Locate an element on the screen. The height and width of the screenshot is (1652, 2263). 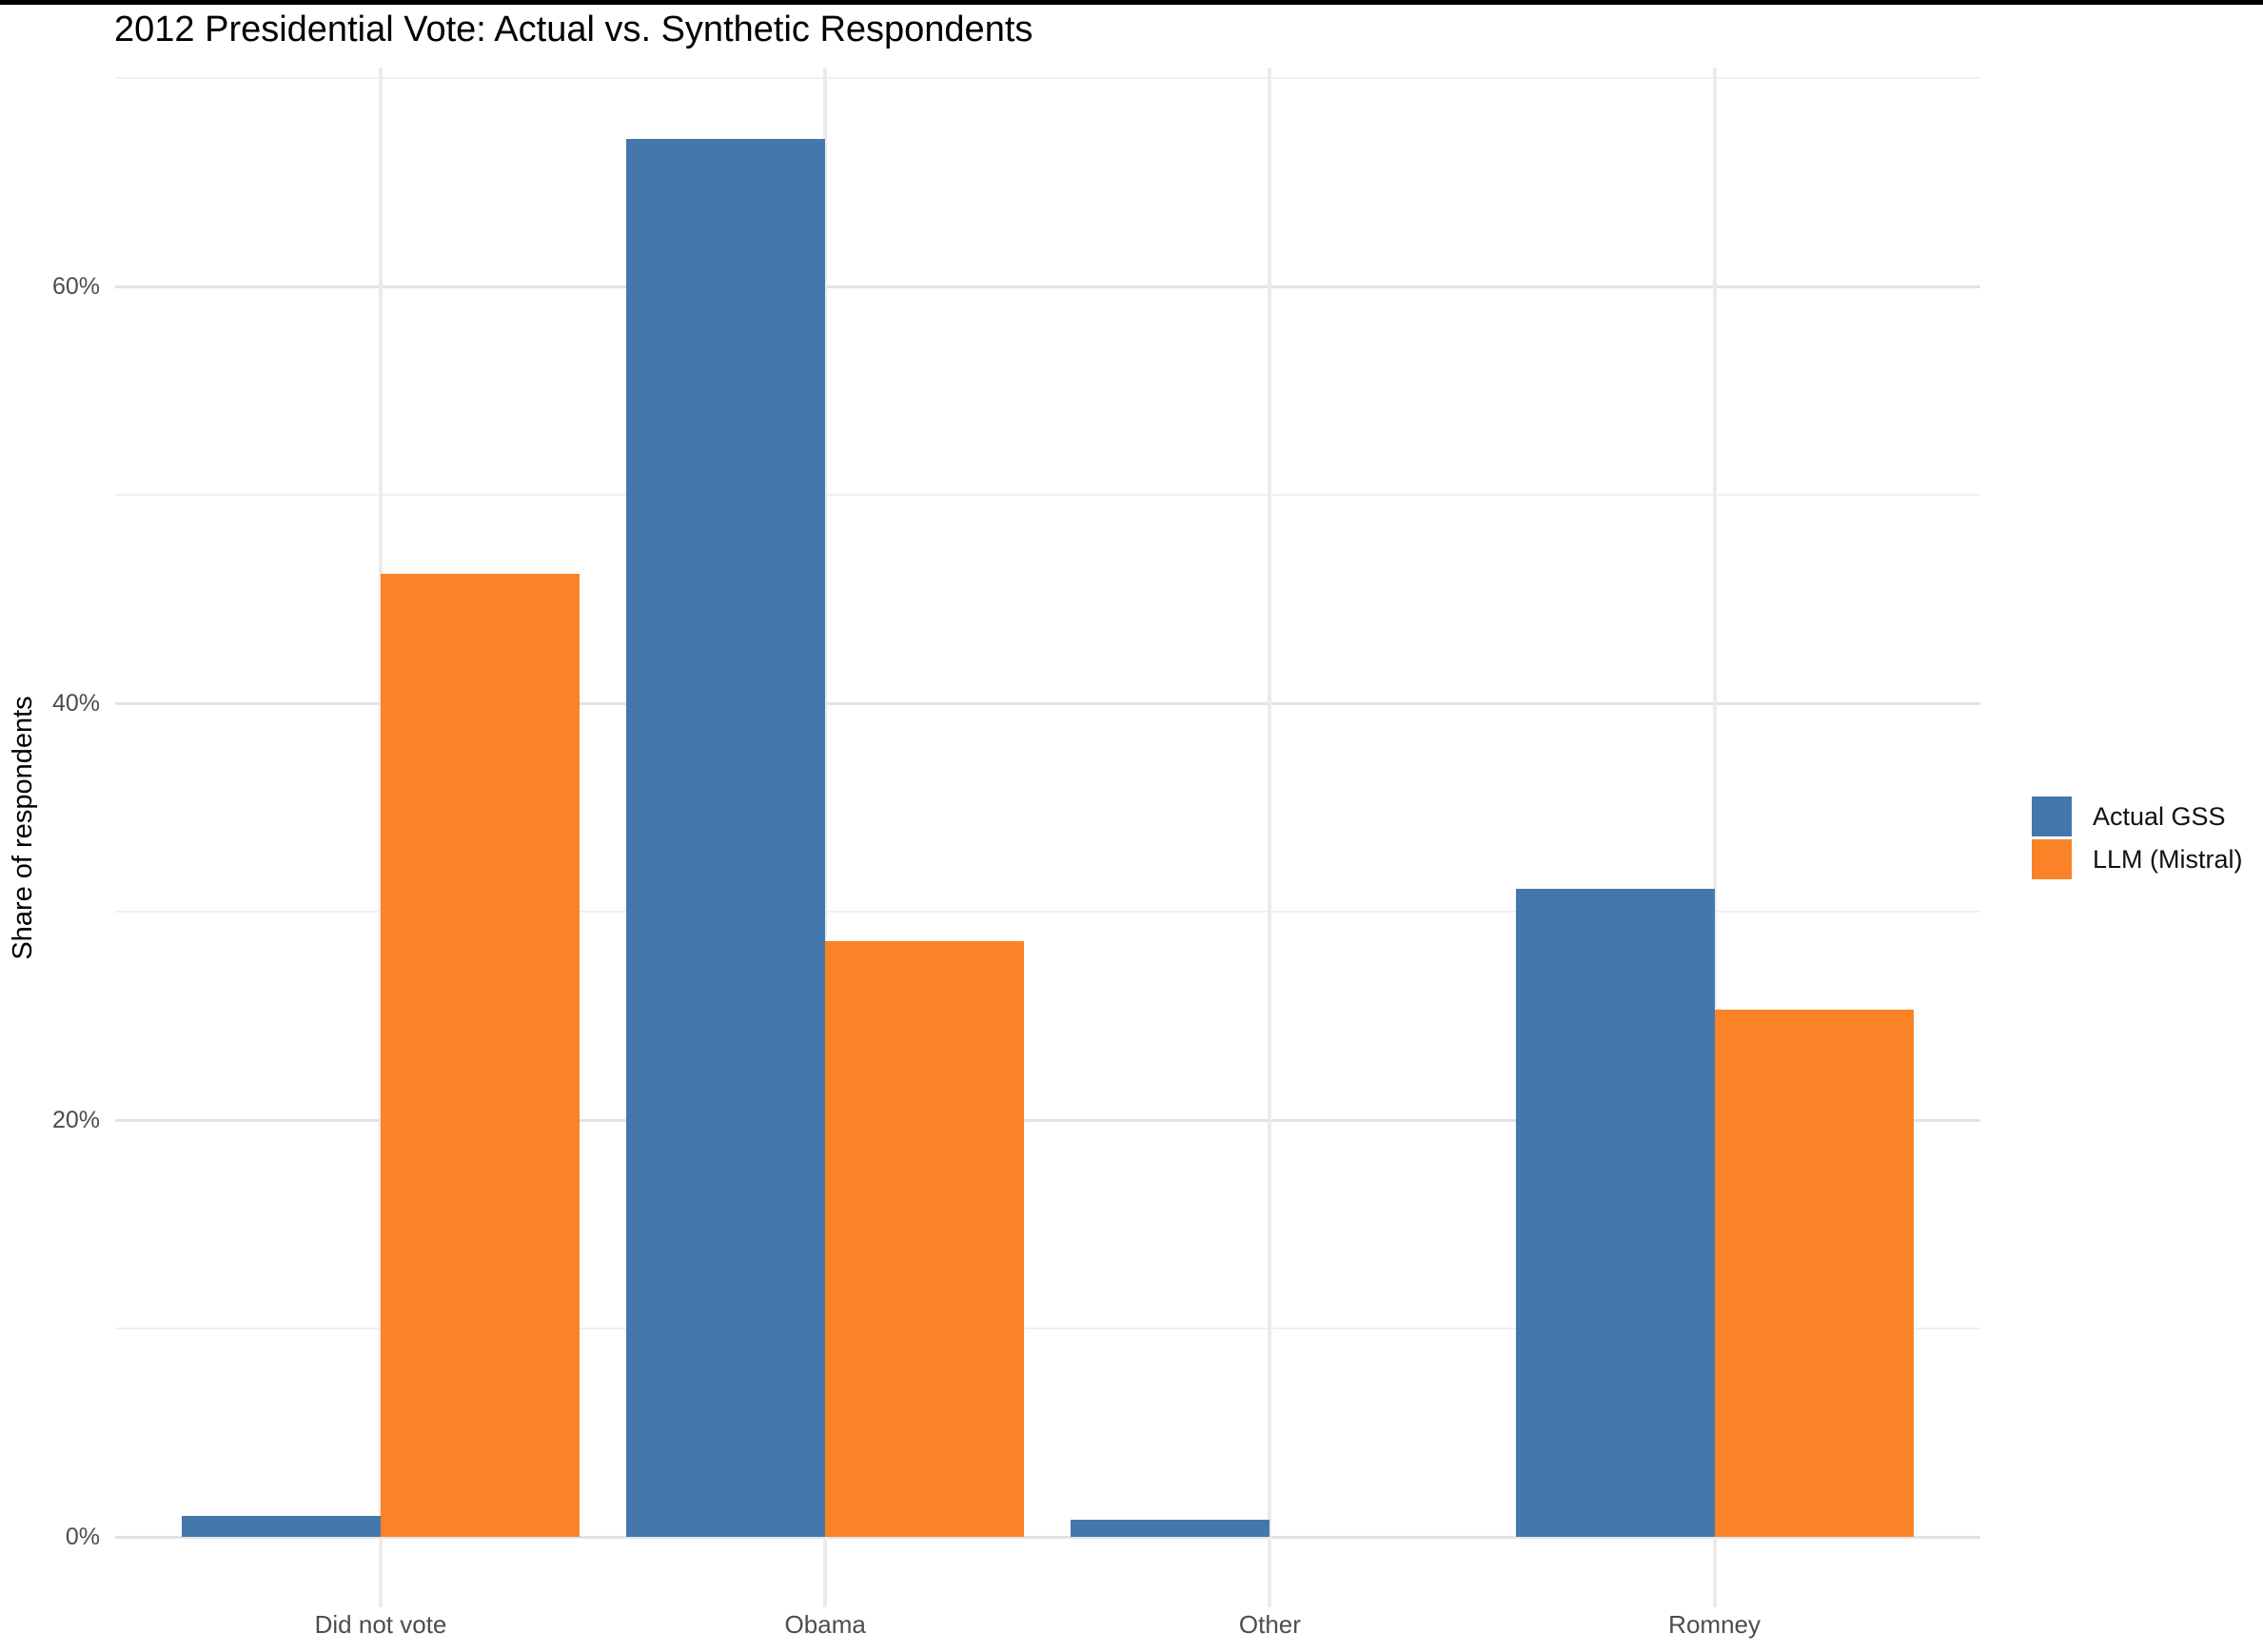
y-tick-label-40: 40% is located at coordinates (75, 703).